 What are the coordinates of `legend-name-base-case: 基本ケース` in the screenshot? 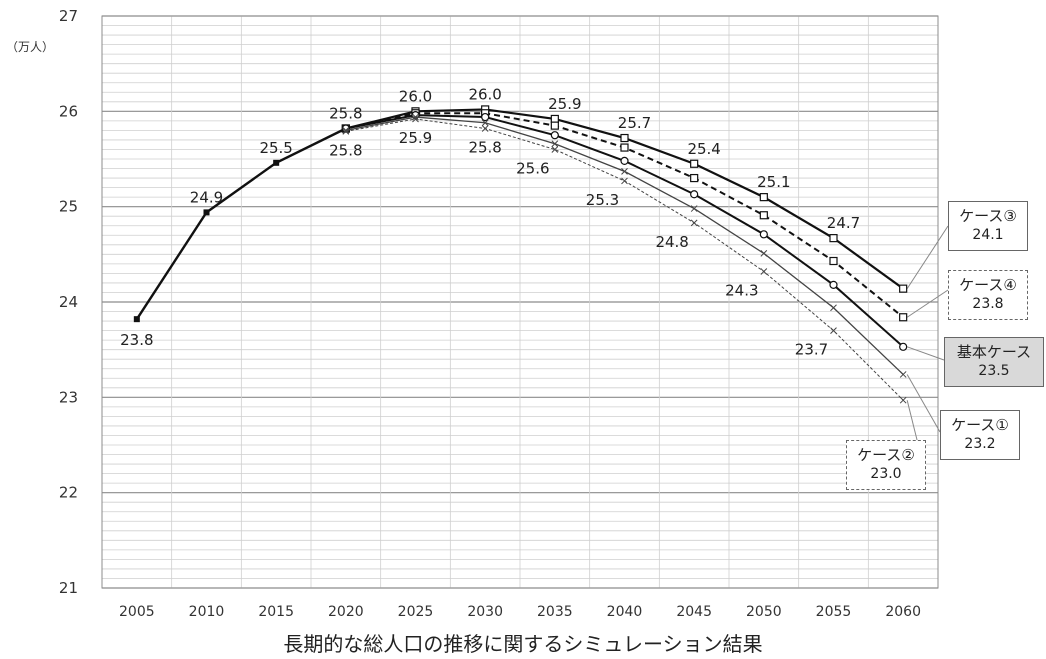 It's located at (994, 352).